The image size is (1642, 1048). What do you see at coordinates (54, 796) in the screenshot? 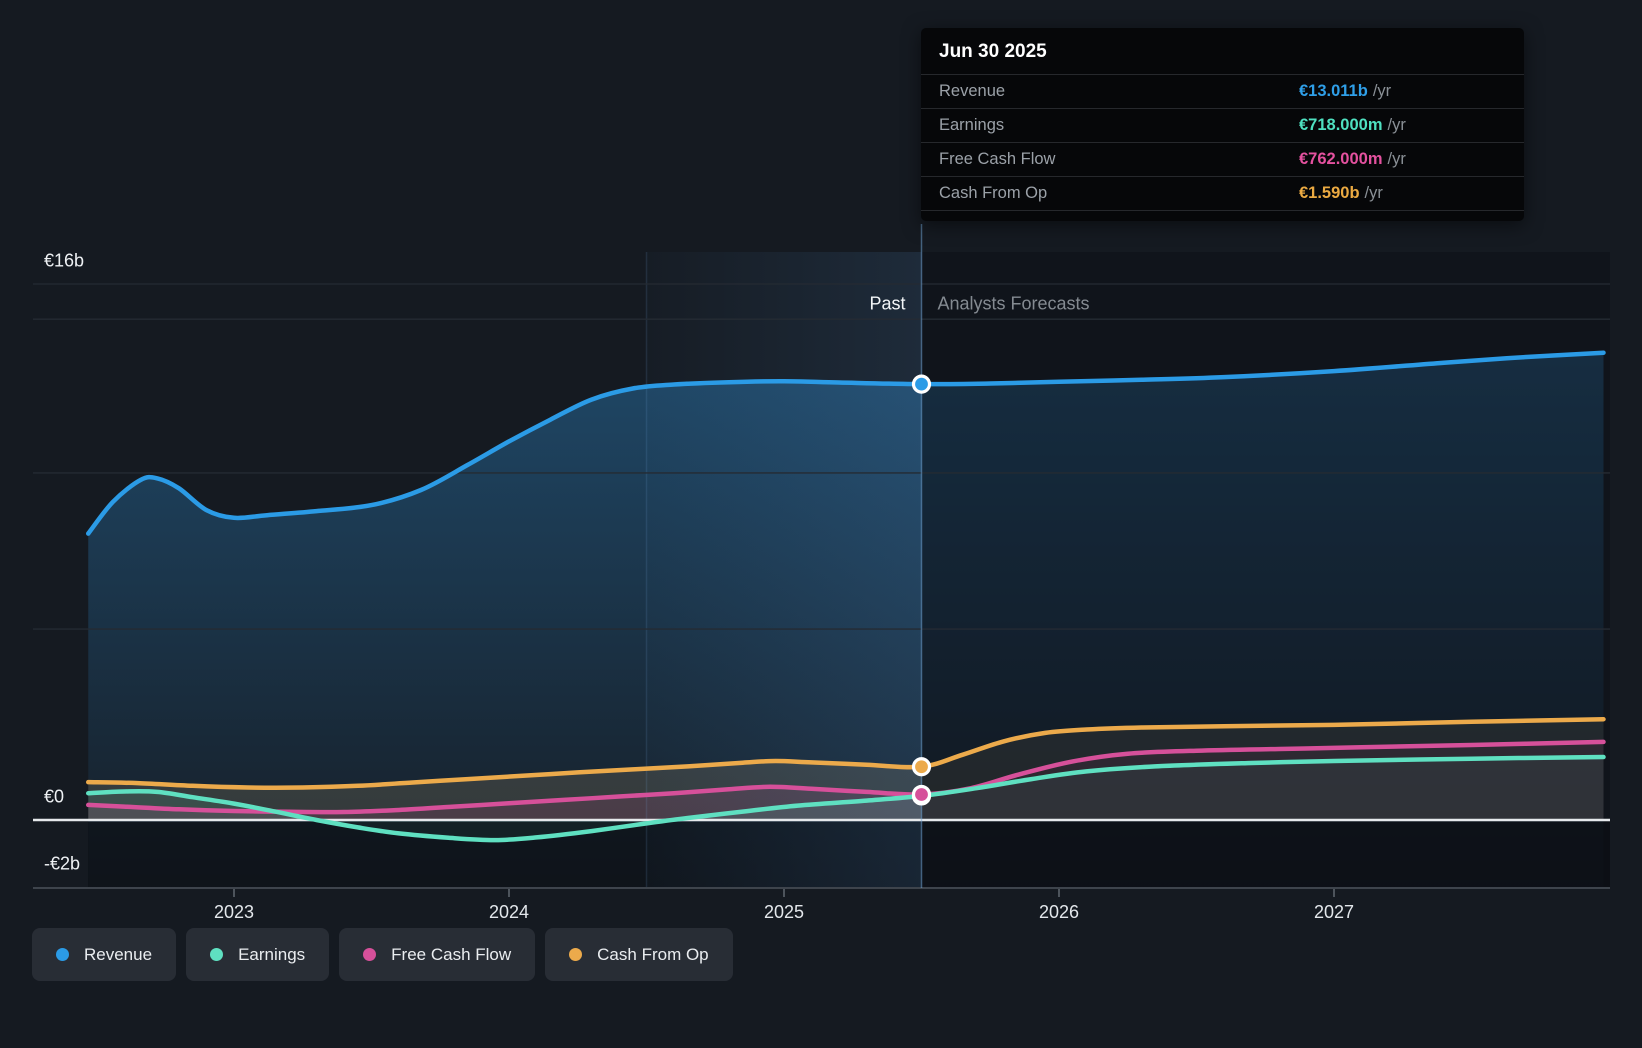
I see `y-axis-label: €0` at bounding box center [54, 796].